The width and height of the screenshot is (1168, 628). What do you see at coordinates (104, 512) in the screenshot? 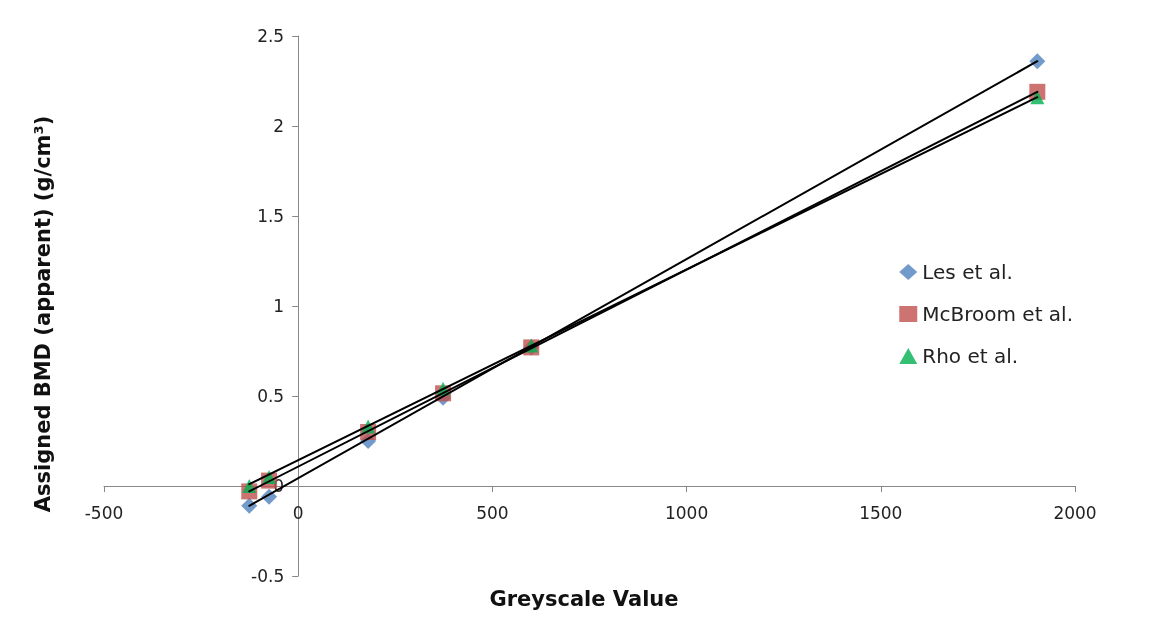
I see `x-tick-label: -500` at bounding box center [104, 512].